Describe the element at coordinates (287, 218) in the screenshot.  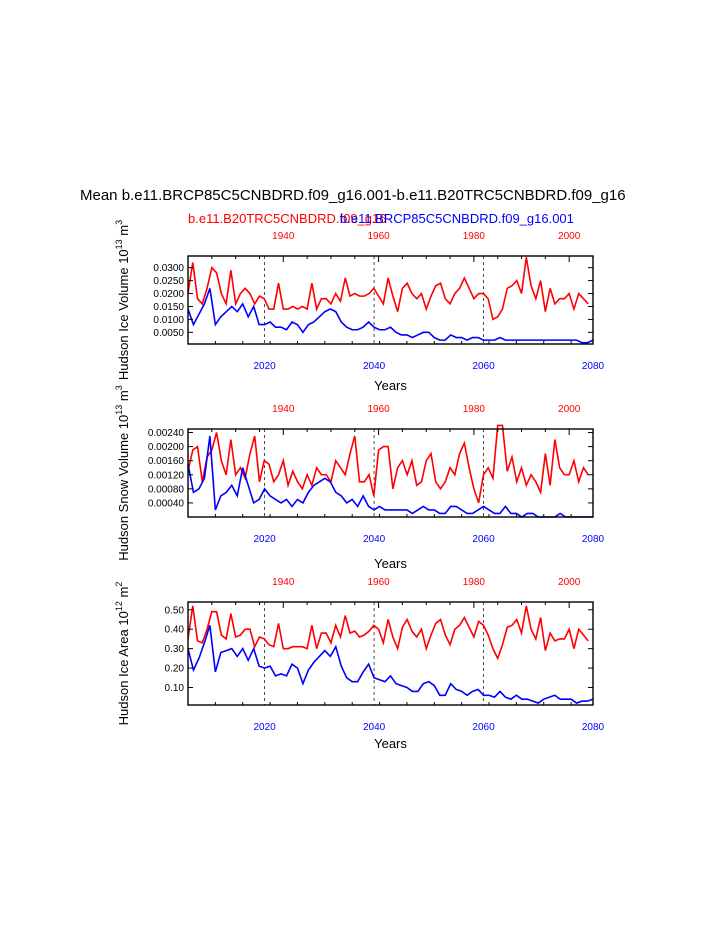
I see `legend-red-title: b.e11.B20TRC5CNBDRD.f09_g16` at that location.